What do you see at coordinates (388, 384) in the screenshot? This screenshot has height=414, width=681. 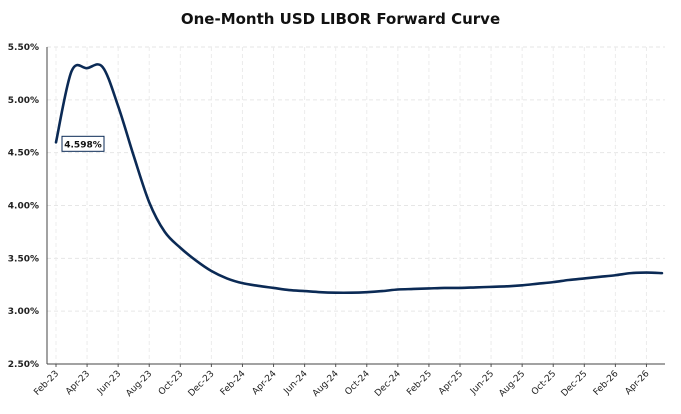 I see `x-tick-label: Dec-24` at bounding box center [388, 384].